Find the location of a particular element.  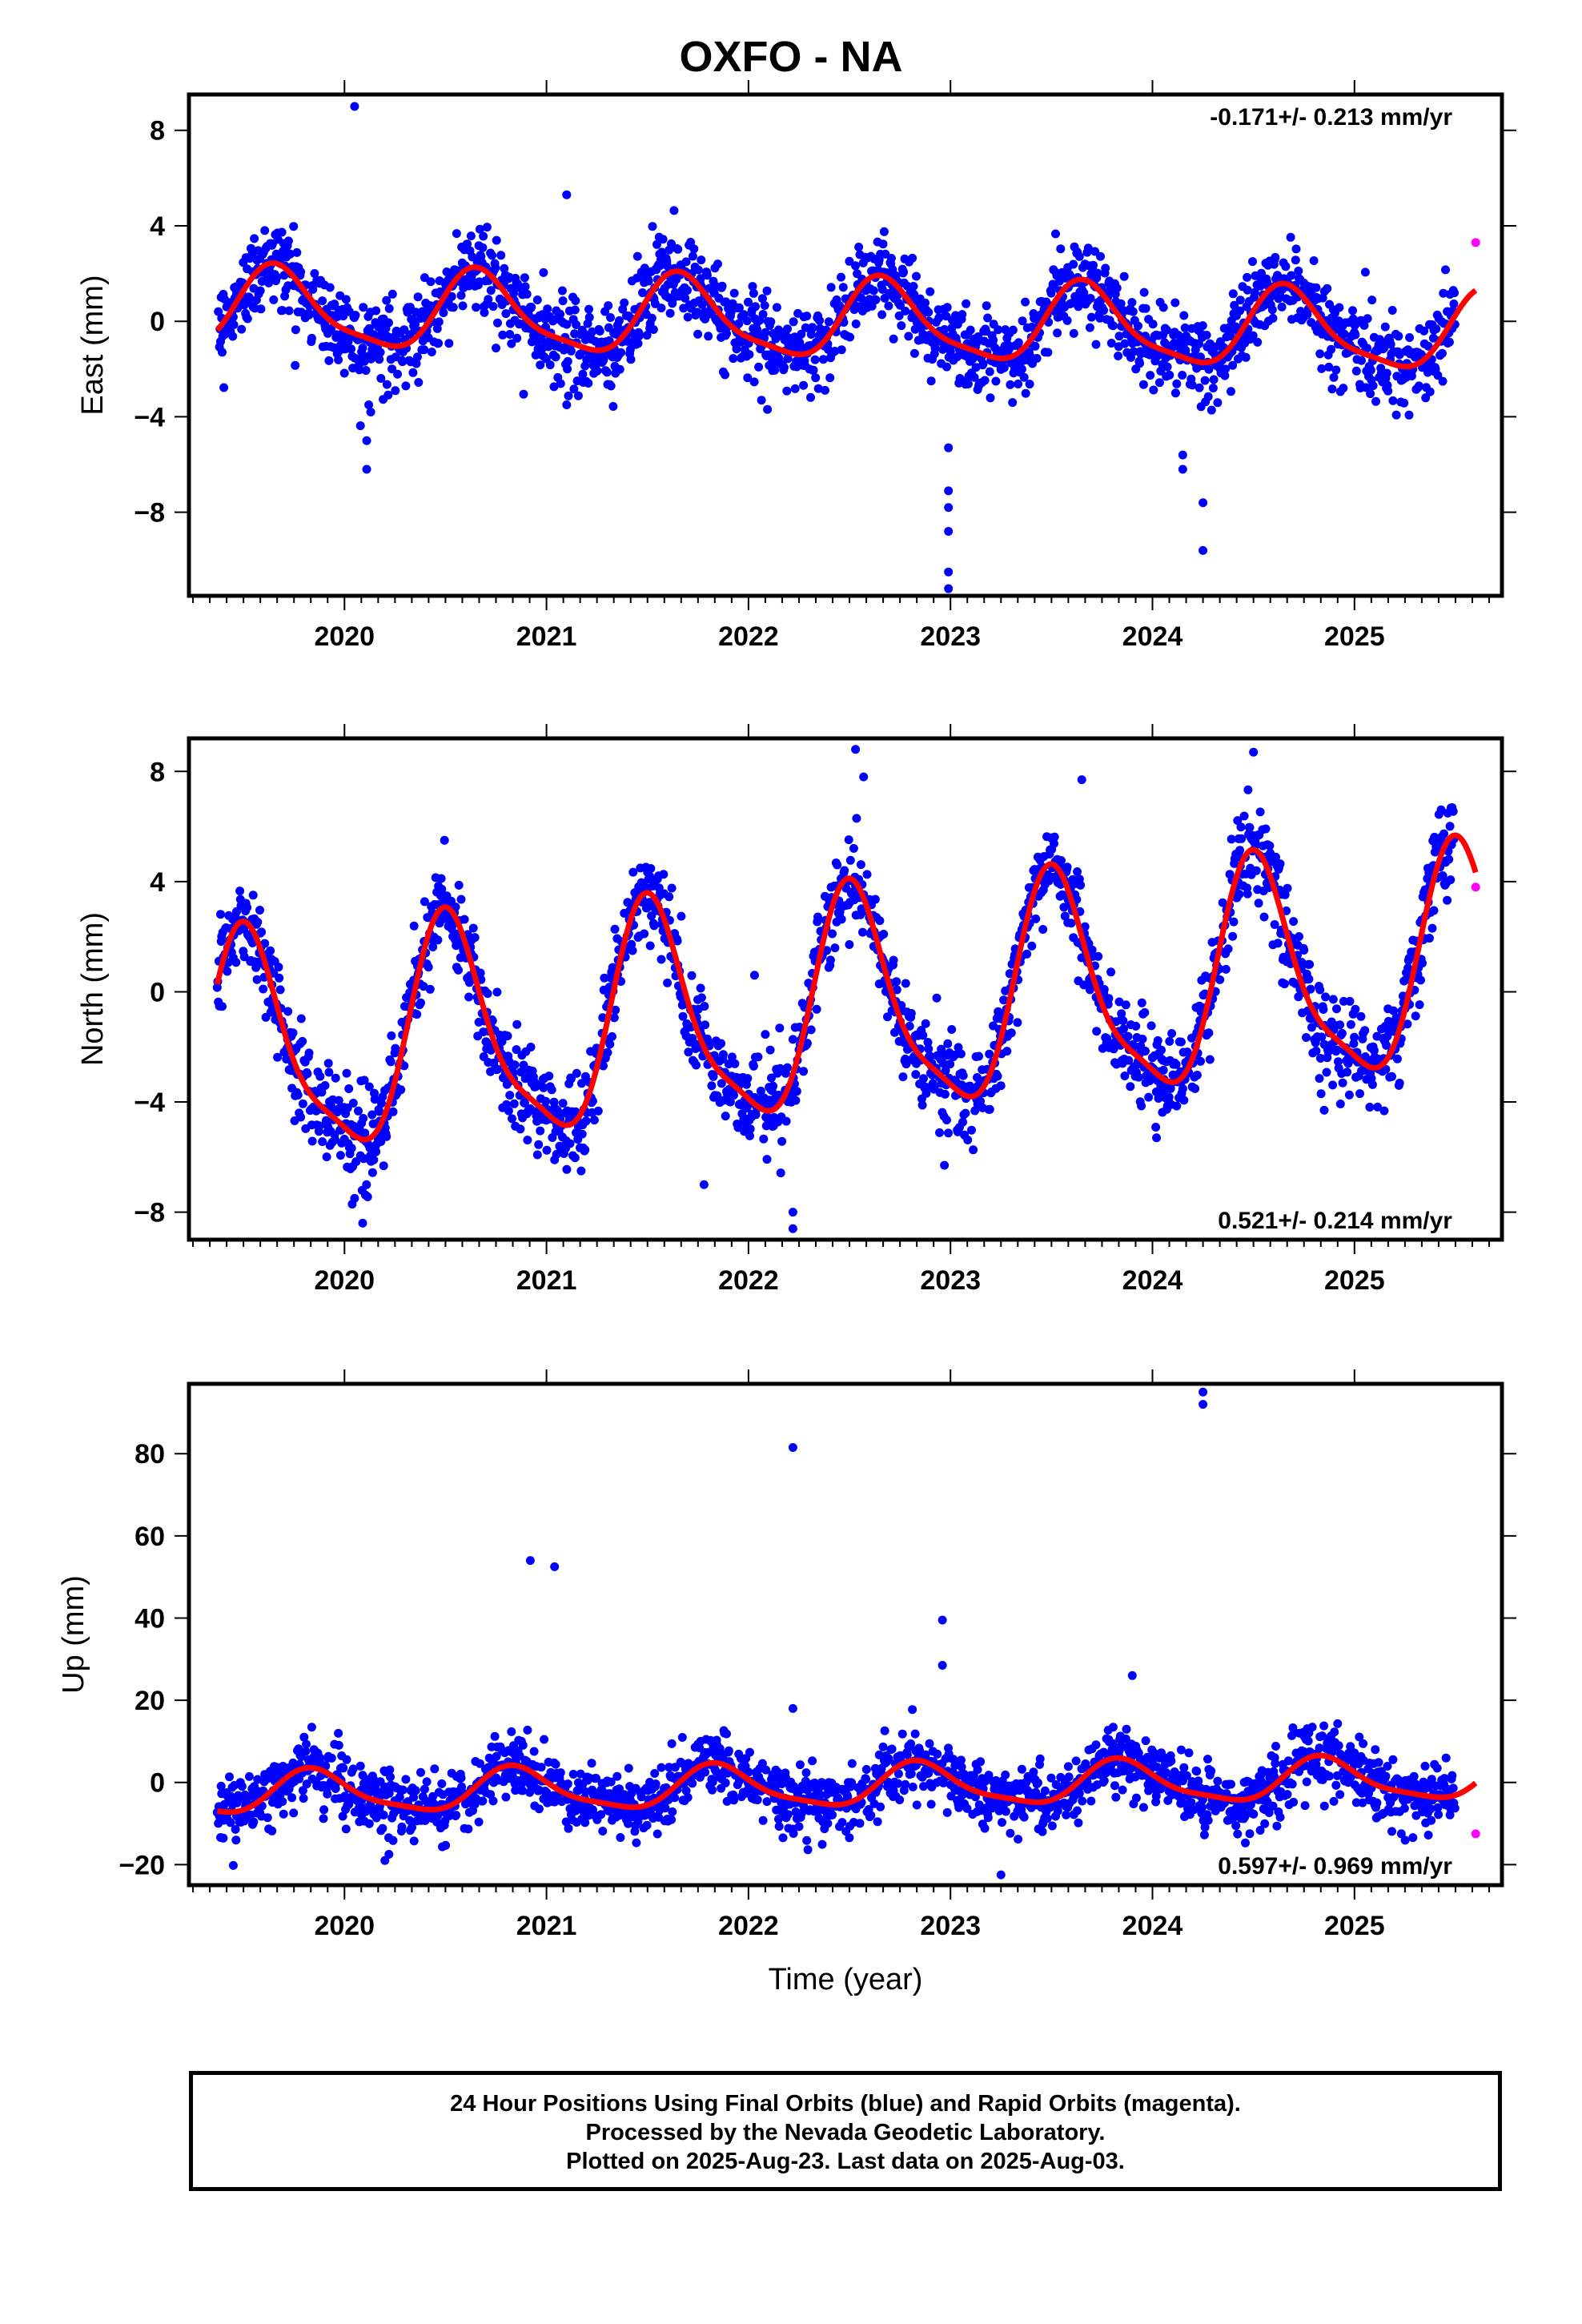

rapid-orbit-point is located at coordinates (1475, 242).